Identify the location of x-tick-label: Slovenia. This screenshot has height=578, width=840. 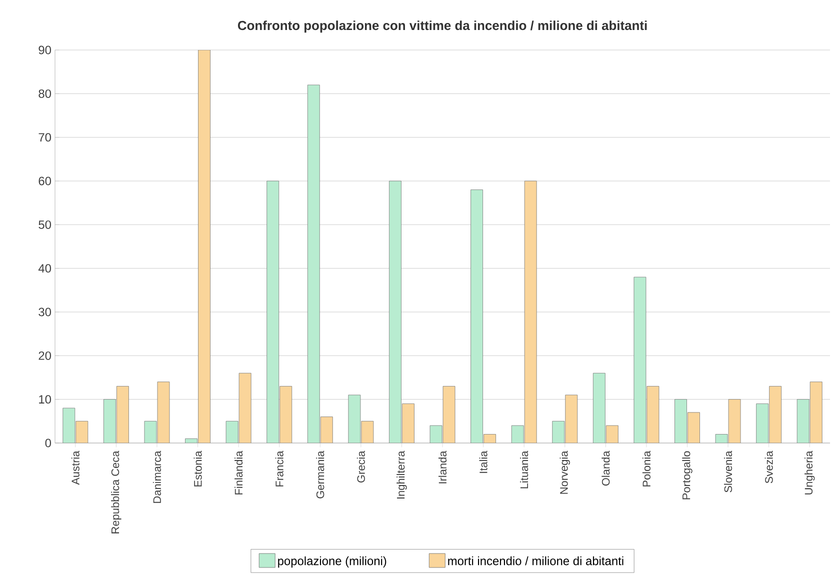
(728, 471).